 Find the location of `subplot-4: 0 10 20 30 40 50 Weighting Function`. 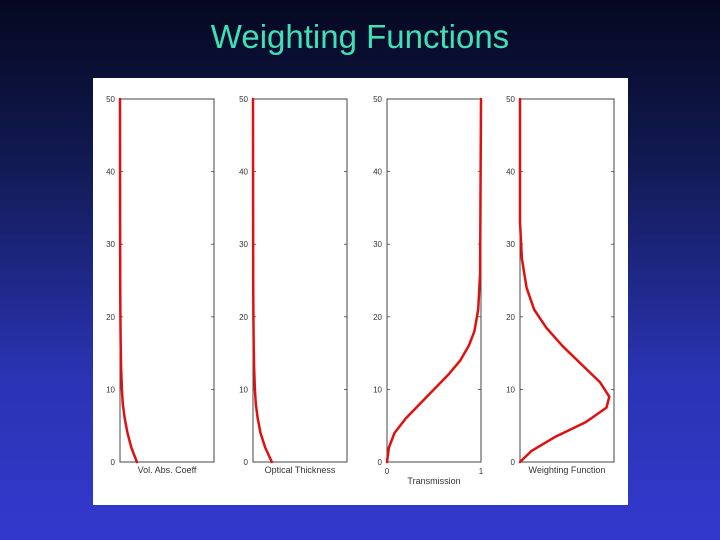

subplot-4: 0 10 20 30 40 50 Weighting Function is located at coordinates (560, 285).